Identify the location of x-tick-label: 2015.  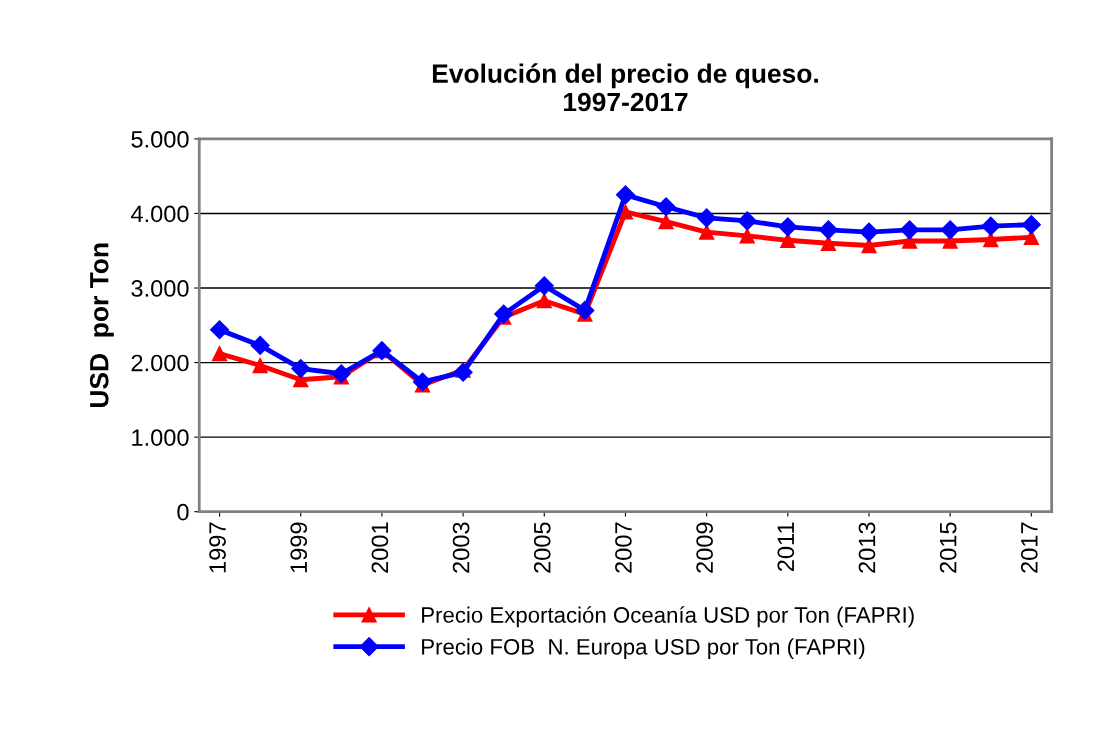
(948, 547).